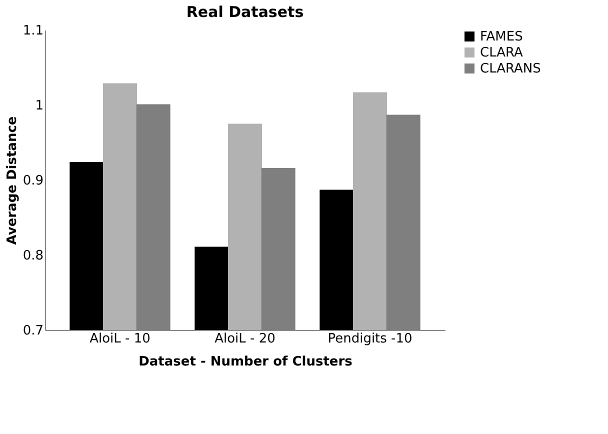  I want to click on y-tick-label: 0.9, so click(33, 181).